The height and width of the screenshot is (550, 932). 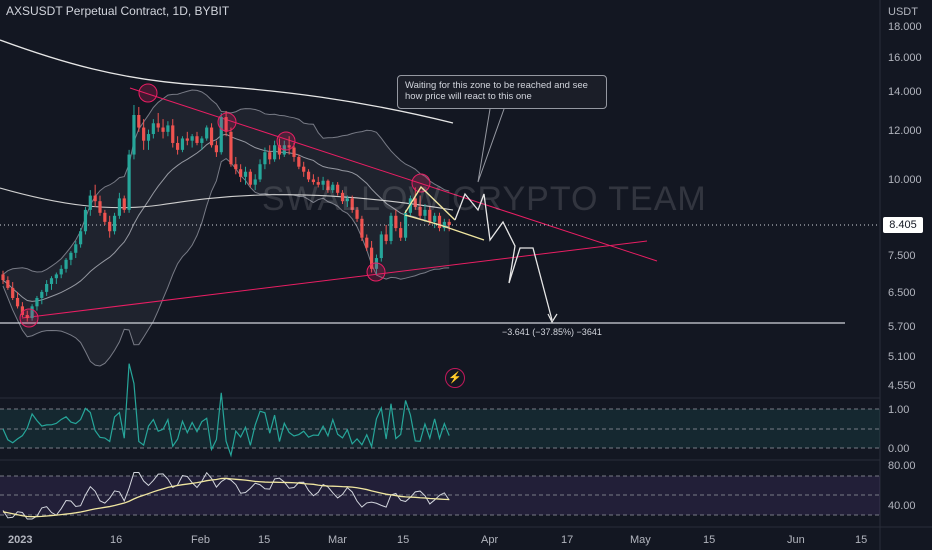 I want to click on time-tick-label: Mar, so click(x=337, y=540).